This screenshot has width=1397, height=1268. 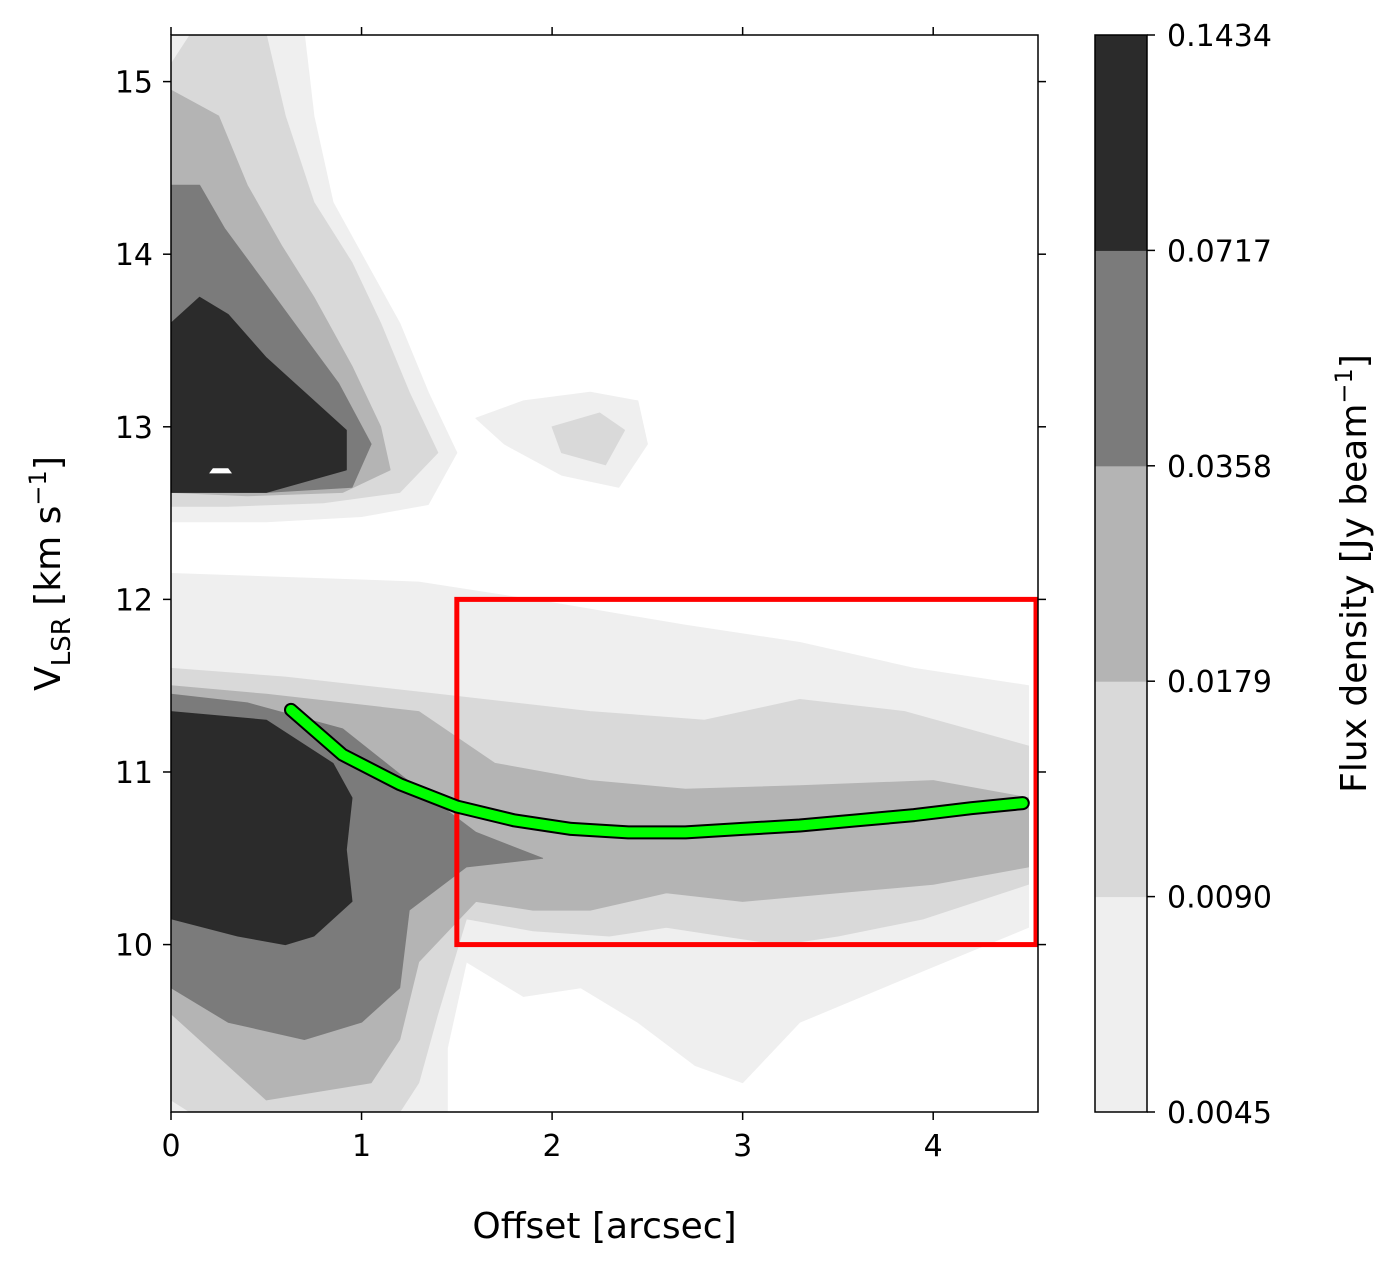 What do you see at coordinates (134, 946) in the screenshot?
I see `y-tick-label-10: 10` at bounding box center [134, 946].